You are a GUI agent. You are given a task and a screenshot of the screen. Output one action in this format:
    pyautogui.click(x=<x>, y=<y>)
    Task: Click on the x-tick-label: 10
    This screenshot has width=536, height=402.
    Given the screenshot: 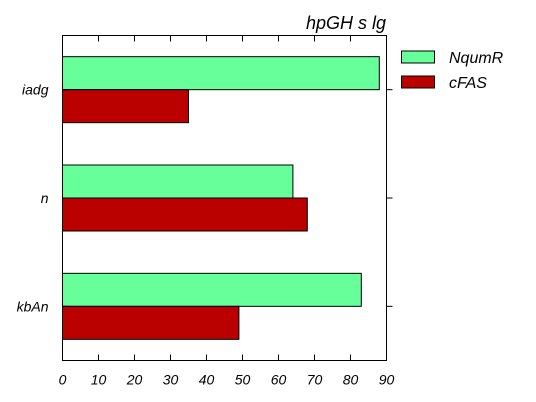 What is the action you would take?
    pyautogui.click(x=99, y=380)
    